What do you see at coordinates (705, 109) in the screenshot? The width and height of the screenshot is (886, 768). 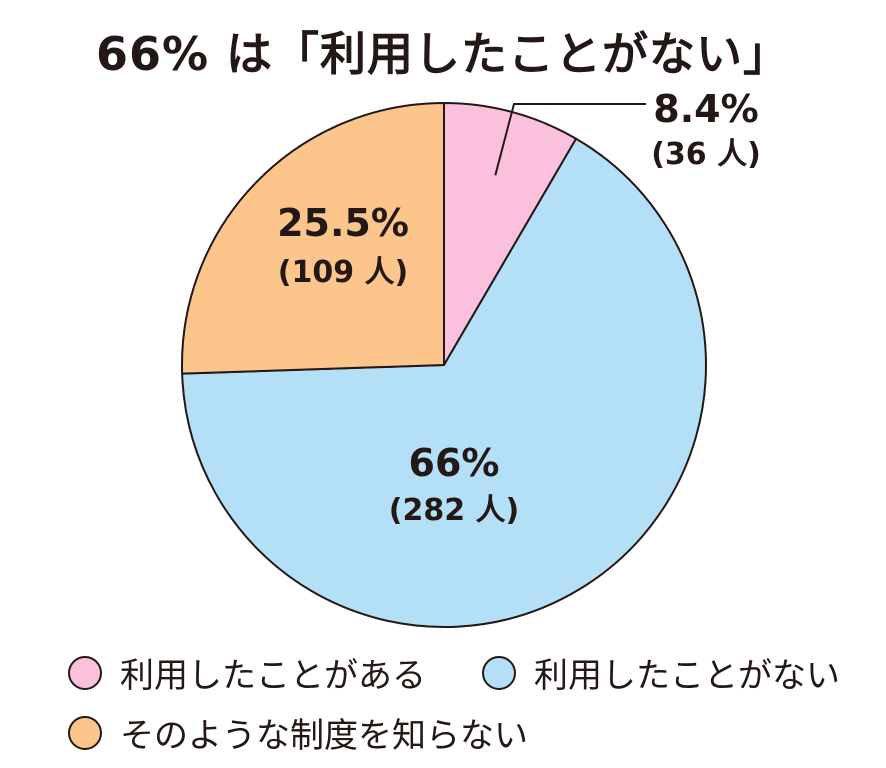 I see `slice-pct-label-used: 8.4%` at bounding box center [705, 109].